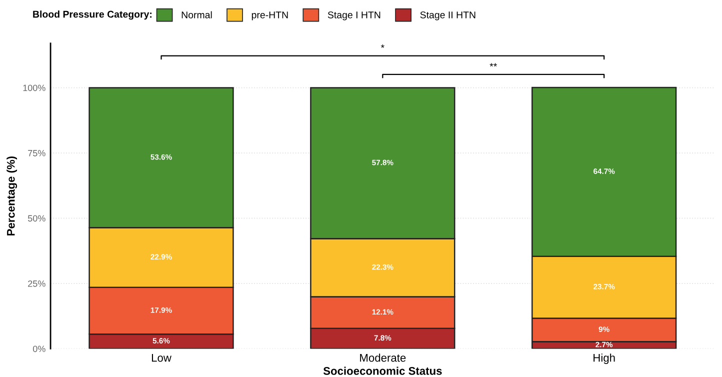  What do you see at coordinates (604, 359) in the screenshot?
I see `x-tick-label: High` at bounding box center [604, 359].